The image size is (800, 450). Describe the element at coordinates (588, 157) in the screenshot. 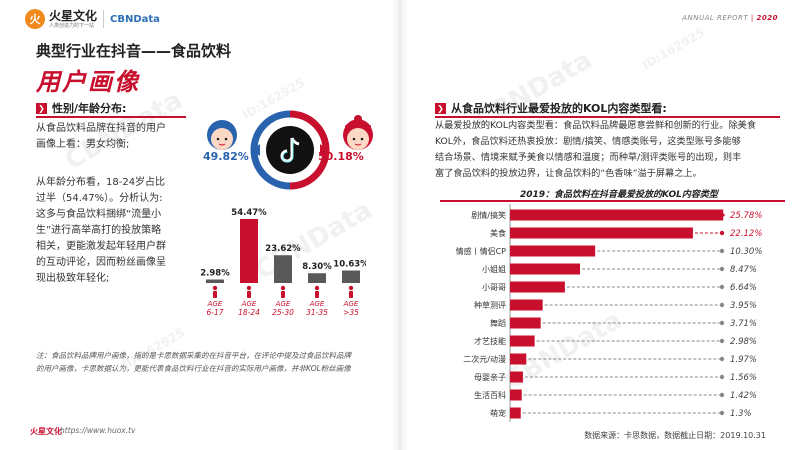

I see `text-line: 结合场景、情境来赋予美食以情感和温度；而种草/测评类账号的出现，则丰` at that location.